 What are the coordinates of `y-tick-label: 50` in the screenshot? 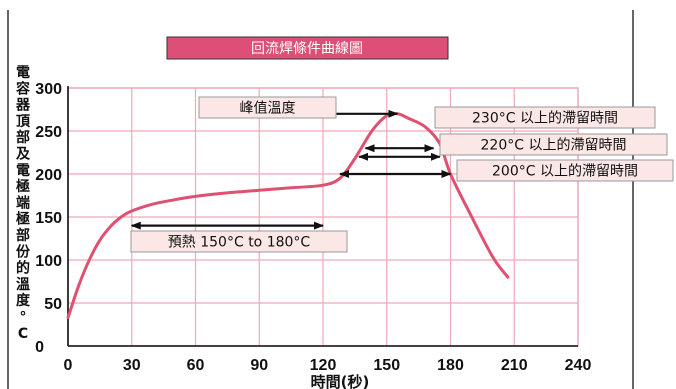 It's located at (53, 304).